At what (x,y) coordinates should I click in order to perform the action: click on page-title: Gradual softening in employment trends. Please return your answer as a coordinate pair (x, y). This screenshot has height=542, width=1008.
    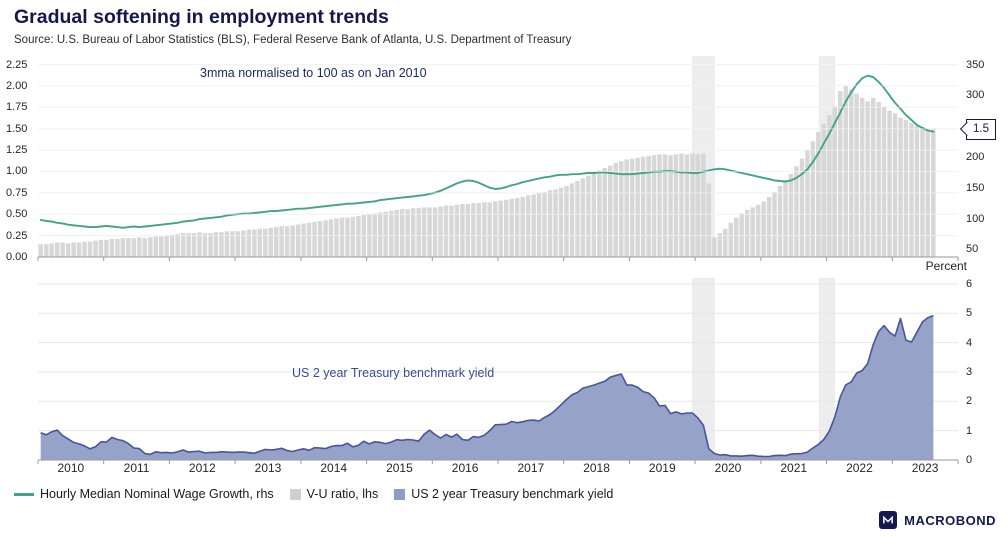
    Looking at the image, I should click on (201, 17).